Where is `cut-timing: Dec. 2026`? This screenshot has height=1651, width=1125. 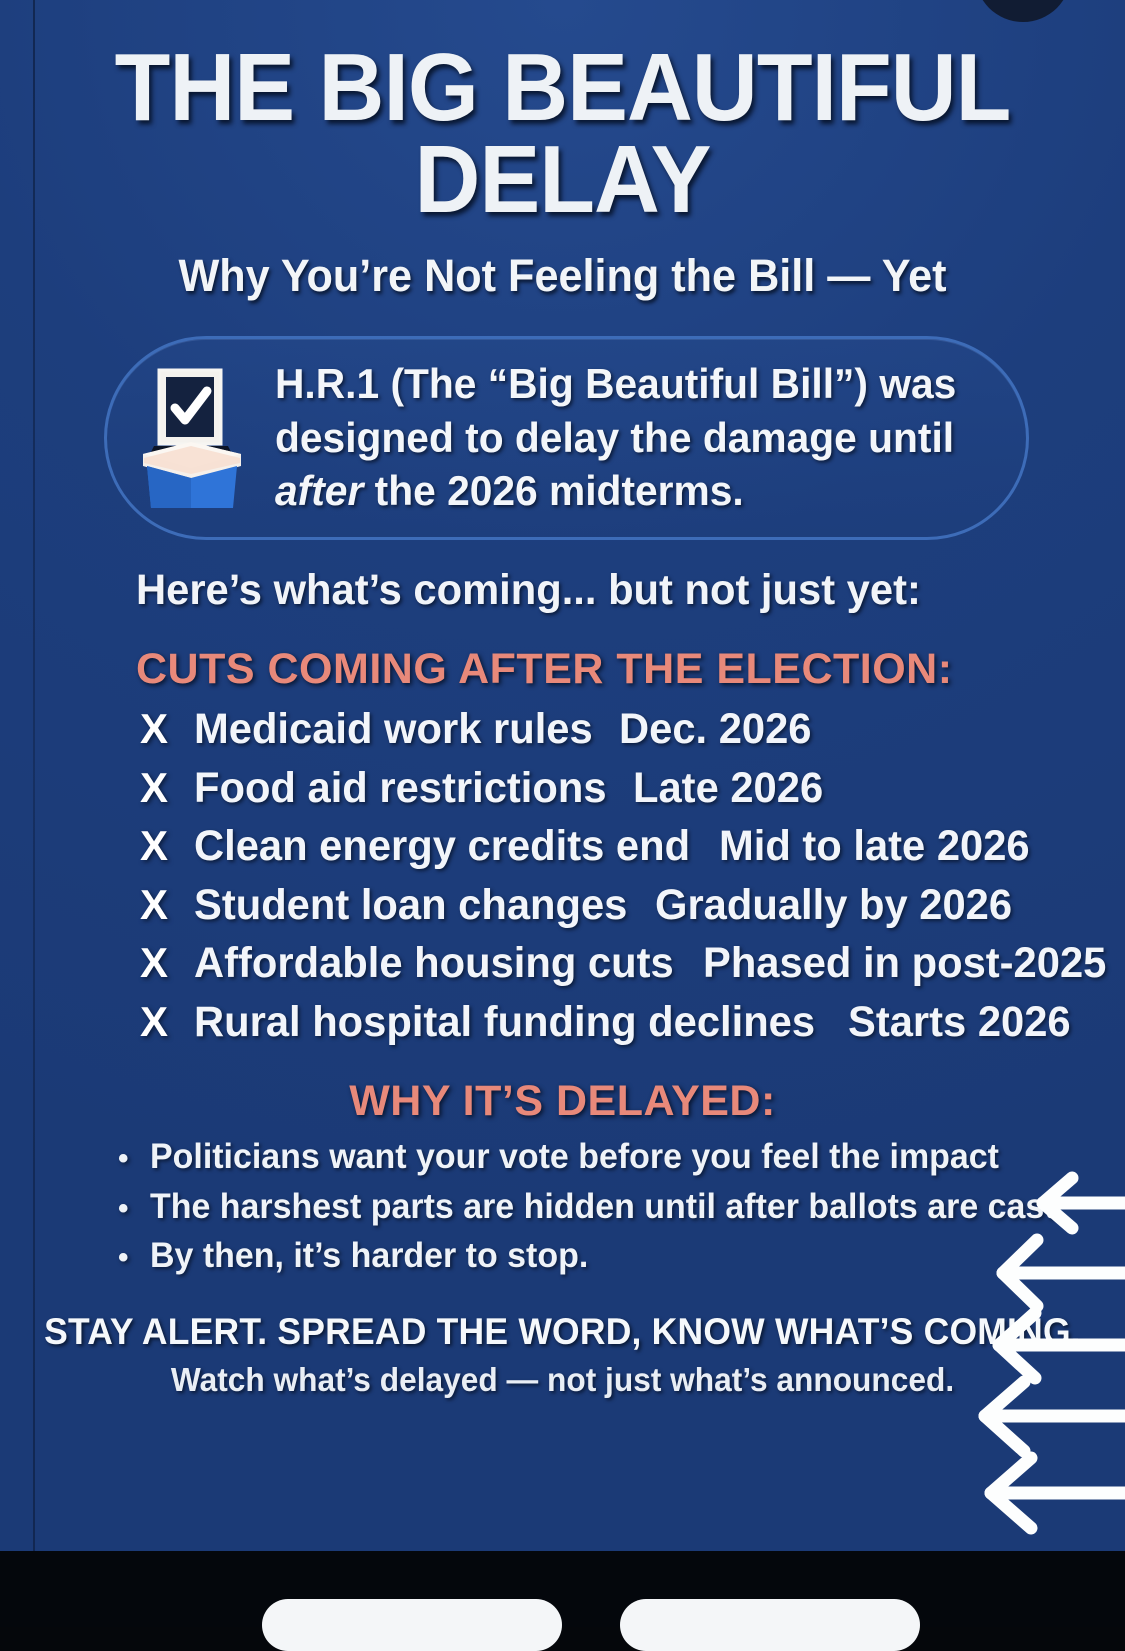 cut-timing: Dec. 2026 is located at coordinates (715, 729).